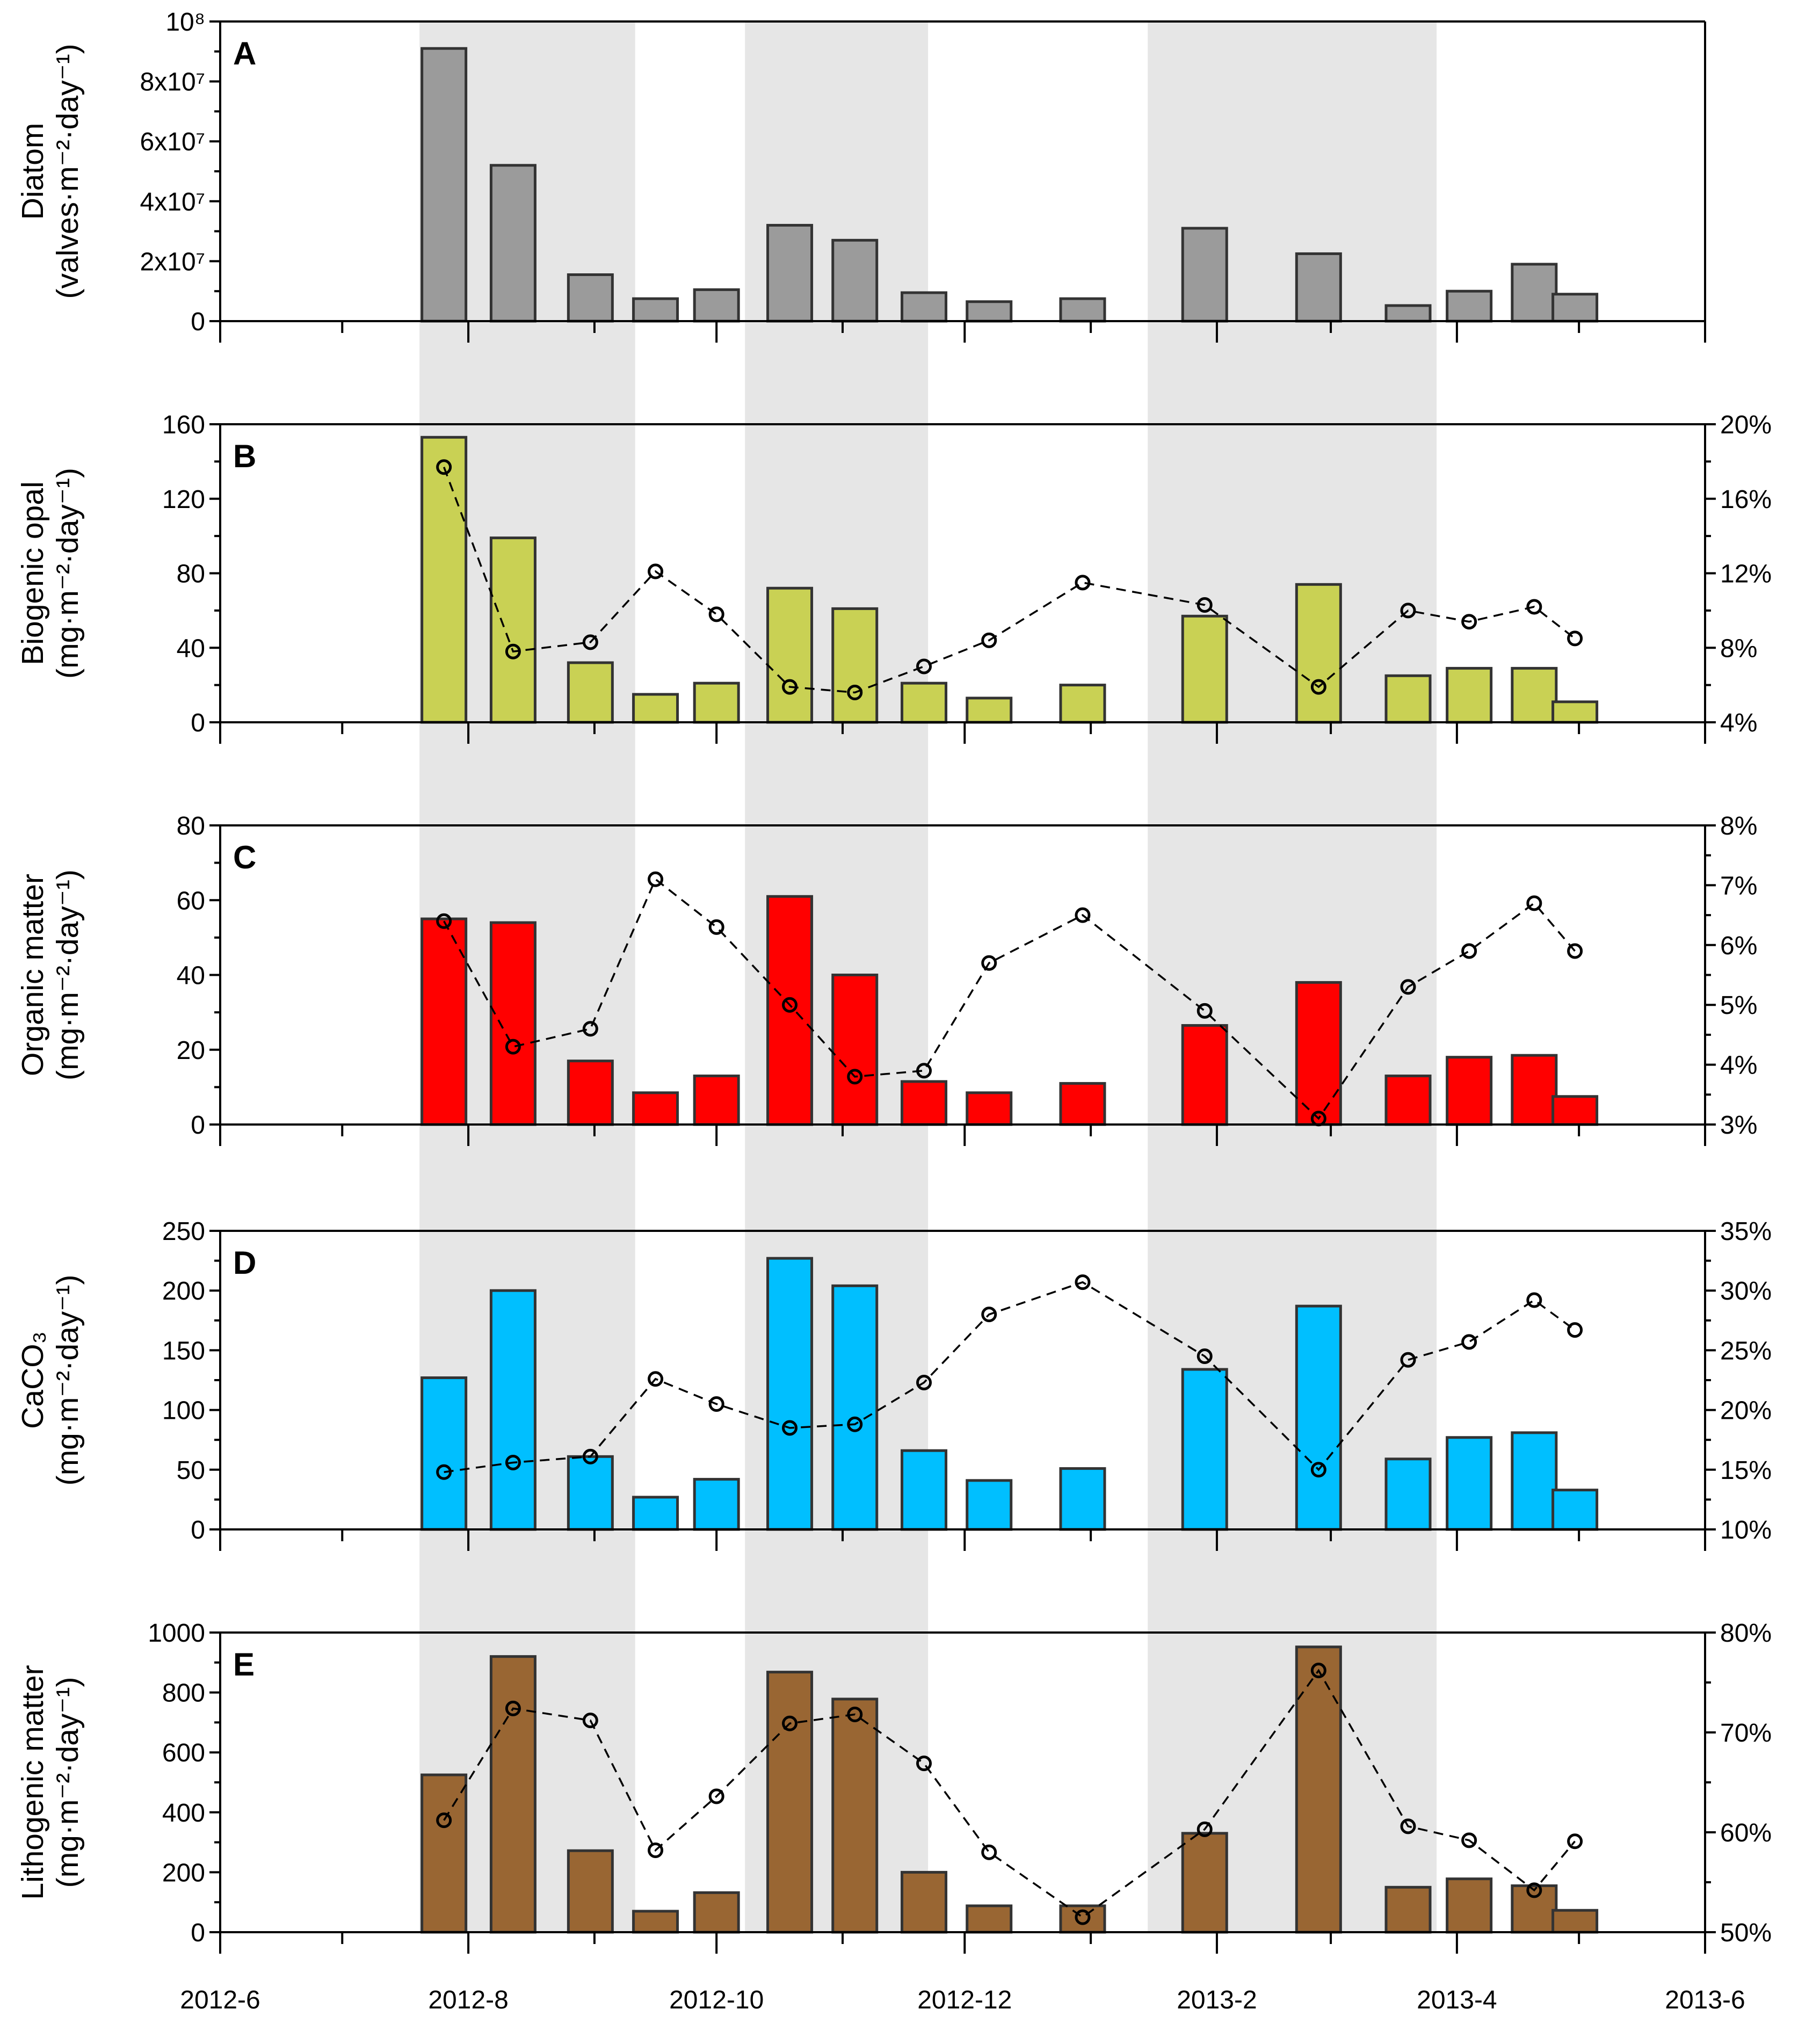  I want to click on y2tick-label-B-1: 8%, so click(1739, 648).